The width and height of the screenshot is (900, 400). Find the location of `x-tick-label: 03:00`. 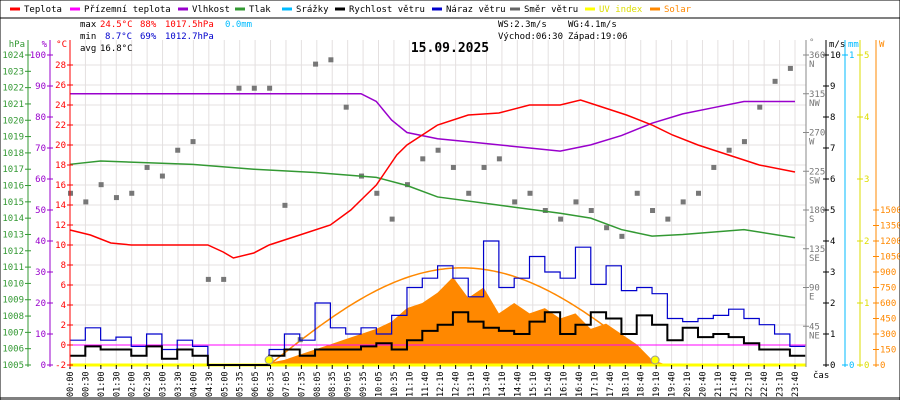

x-tick-label: 03:00 is located at coordinates (164, 384).